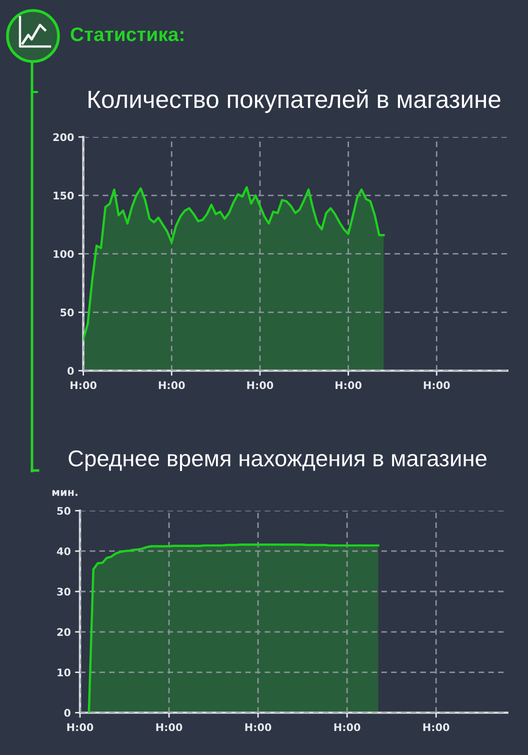  What do you see at coordinates (63, 632) in the screenshot?
I see `y-tick-label: 20` at bounding box center [63, 632].